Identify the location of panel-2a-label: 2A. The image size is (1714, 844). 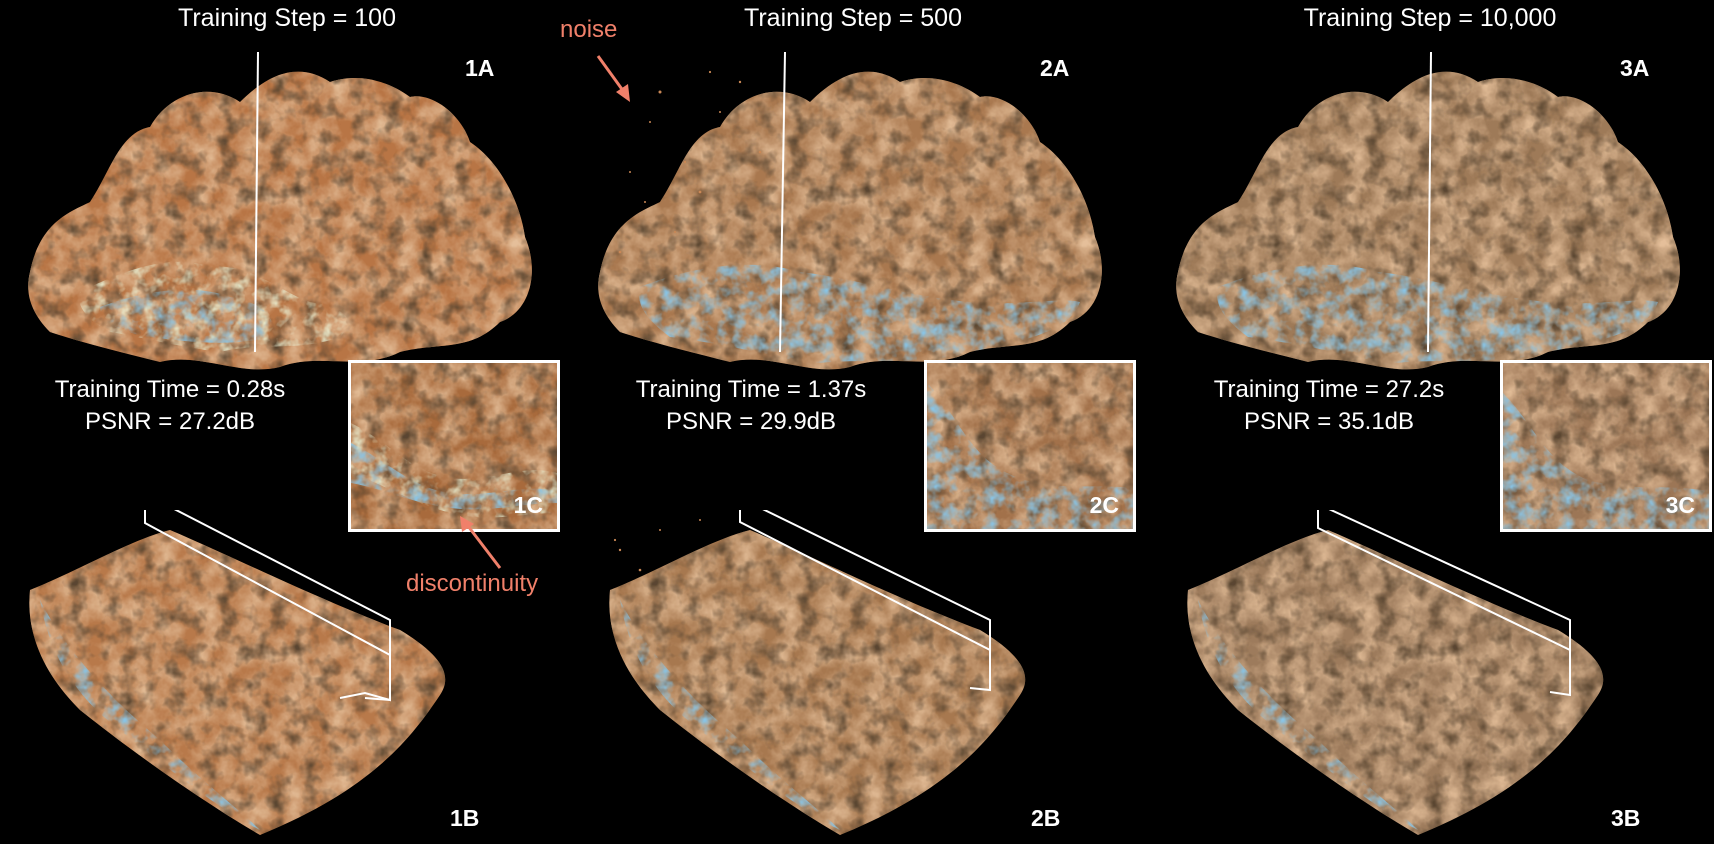
(1055, 68).